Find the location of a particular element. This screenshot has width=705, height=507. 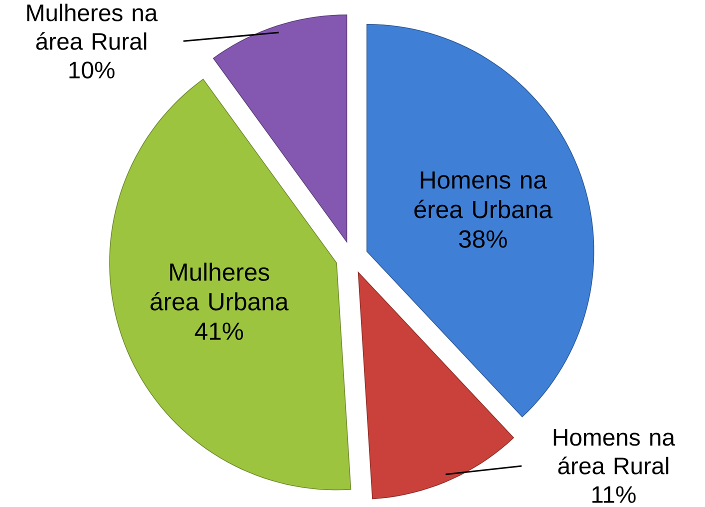

data-label: 41% is located at coordinates (219, 331).